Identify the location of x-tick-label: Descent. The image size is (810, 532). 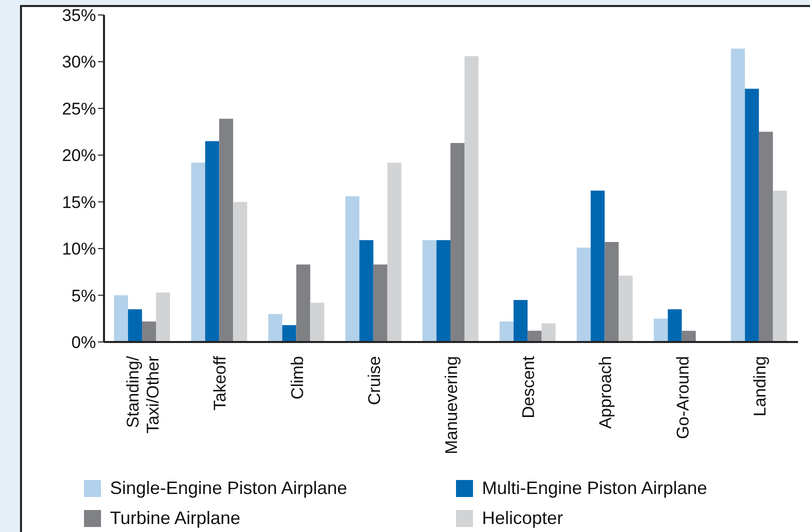
(528, 387).